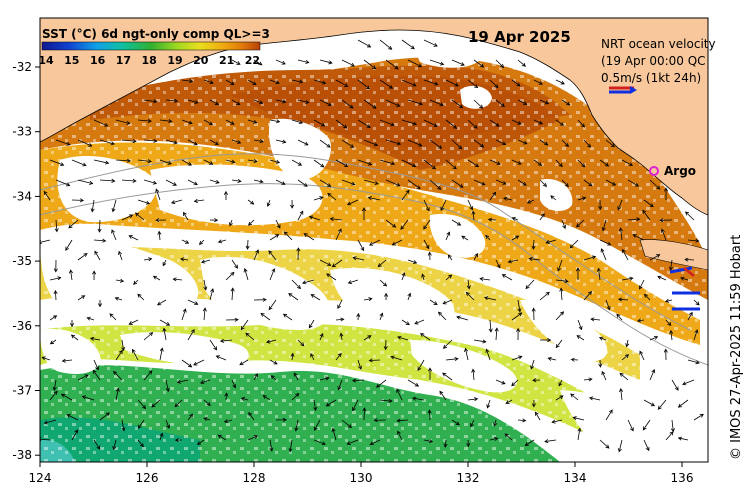 This screenshot has height=496, width=750. What do you see at coordinates (147, 478) in the screenshot?
I see `x-tick-label: 126` at bounding box center [147, 478].